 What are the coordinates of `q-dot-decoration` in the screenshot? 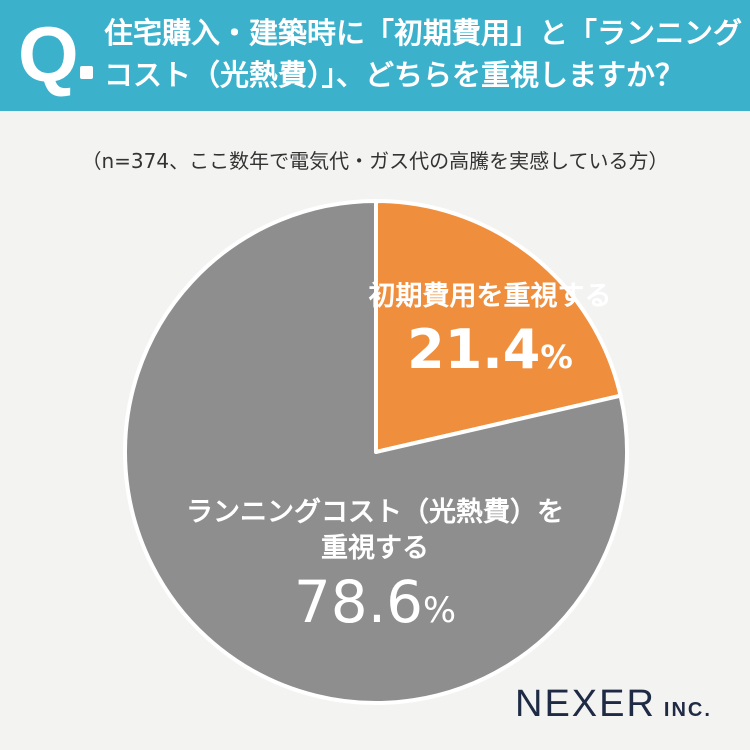 It's located at (86, 72).